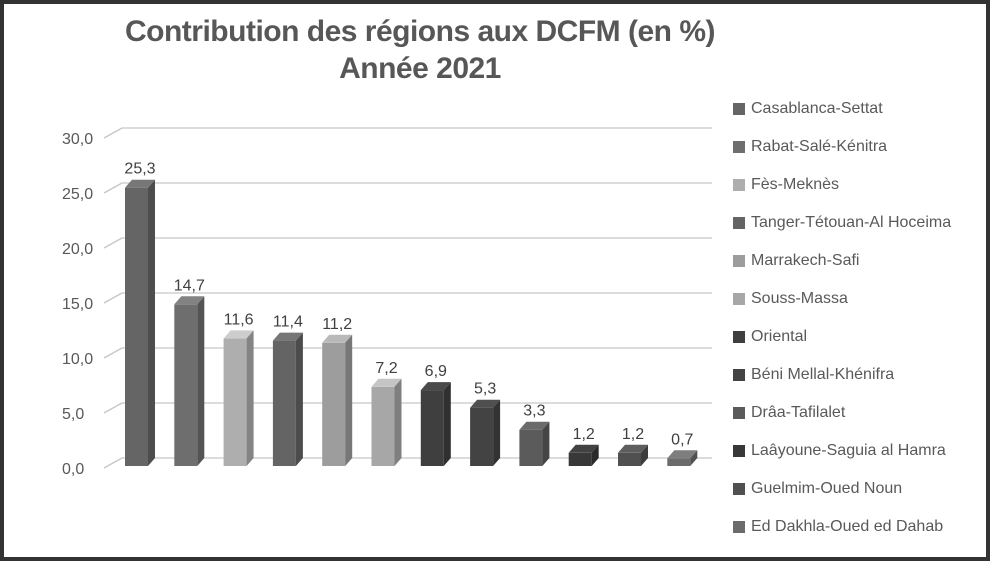 Image resolution: width=990 pixels, height=561 pixels. Describe the element at coordinates (77, 139) in the screenshot. I see `y-axis-tick-label: 30,0` at that location.